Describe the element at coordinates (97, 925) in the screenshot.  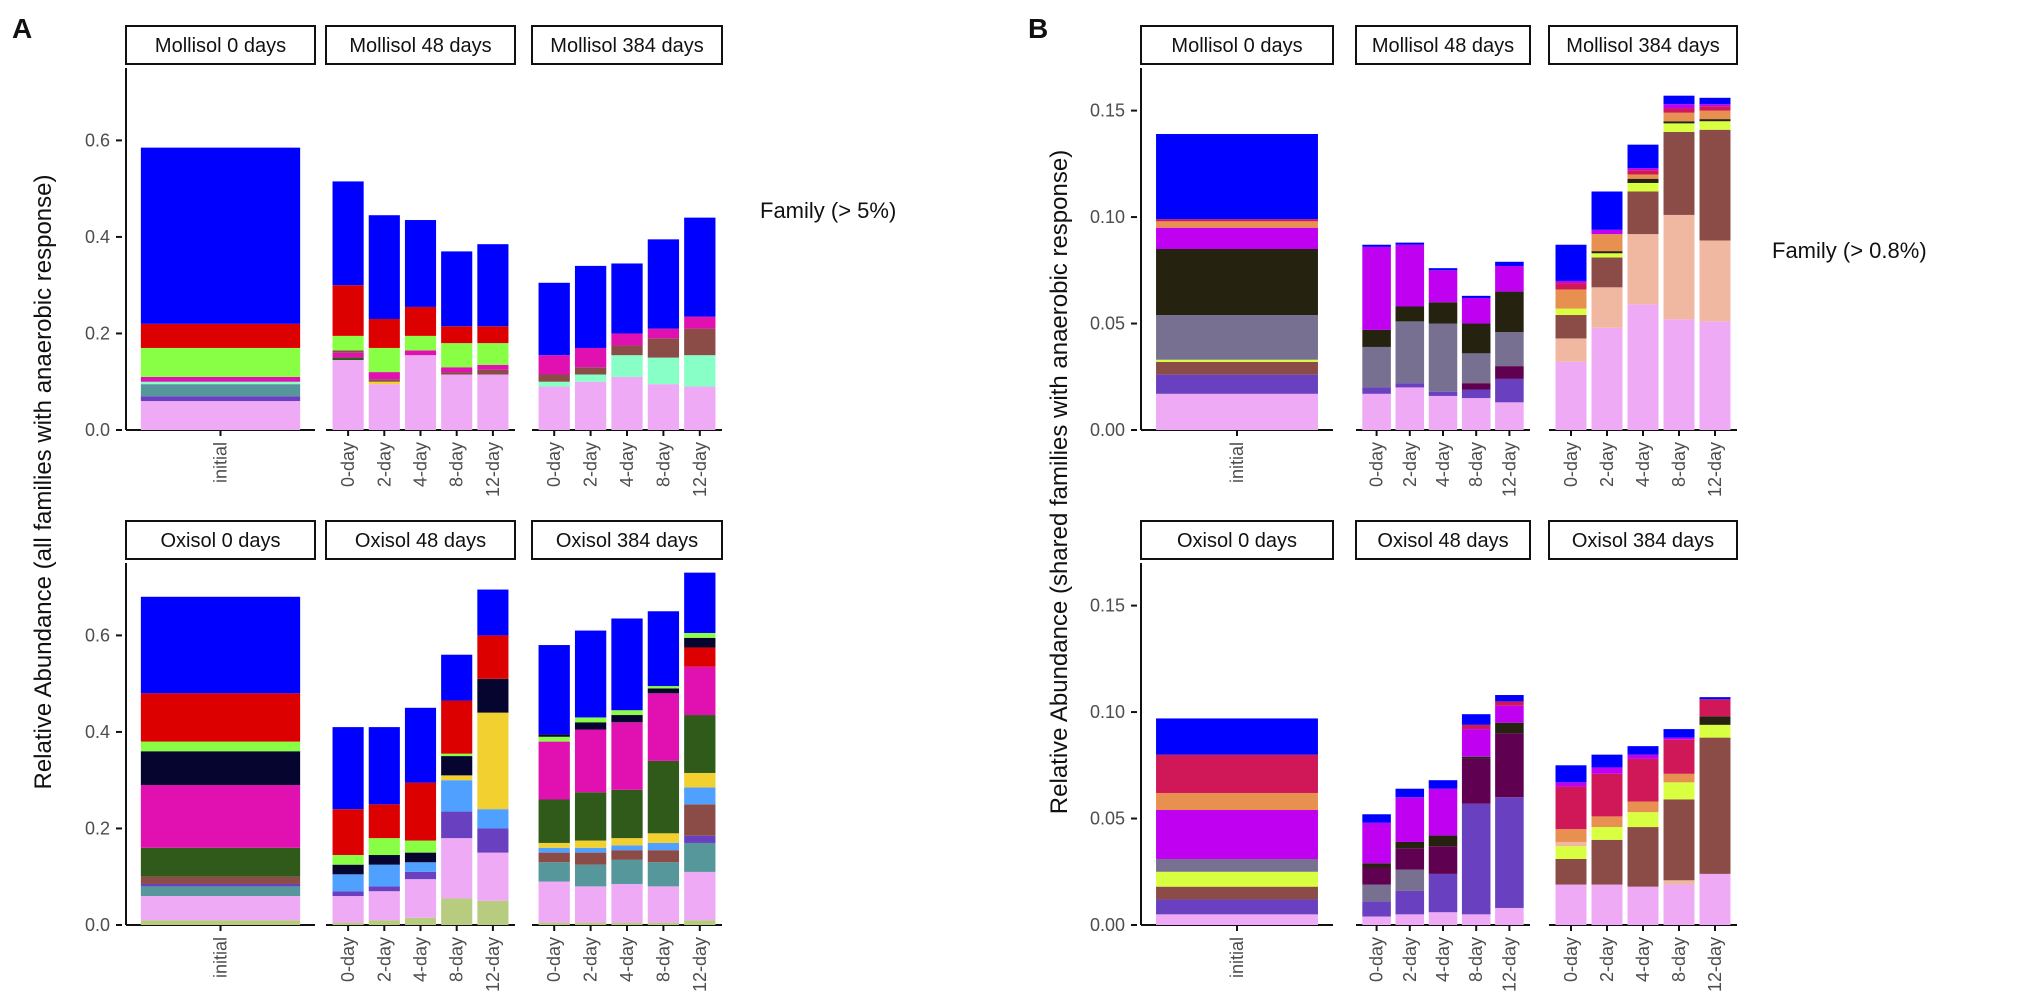
I see `y-tick-label: 0.0` at that location.